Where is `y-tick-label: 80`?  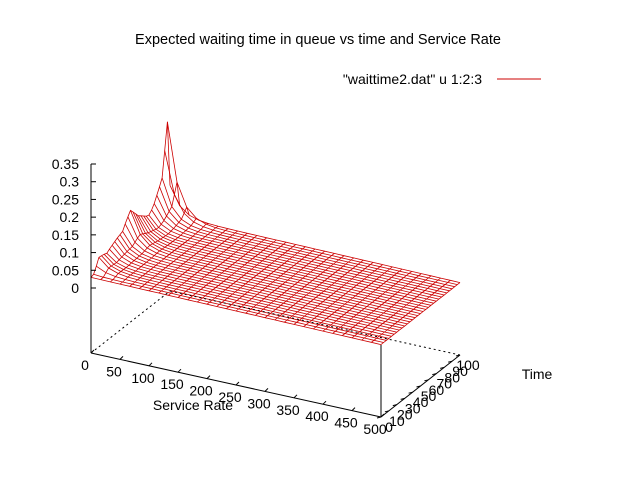 y-tick-label: 80 is located at coordinates (452, 377).